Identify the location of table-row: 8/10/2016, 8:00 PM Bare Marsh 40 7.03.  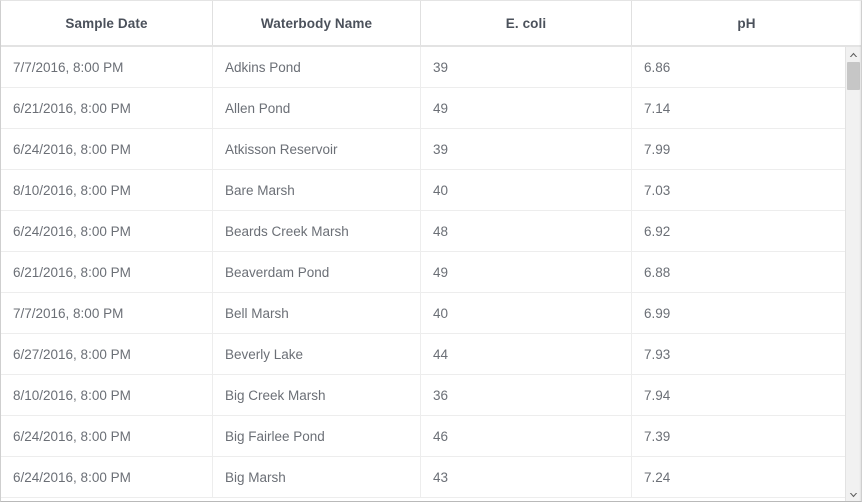
(431, 190).